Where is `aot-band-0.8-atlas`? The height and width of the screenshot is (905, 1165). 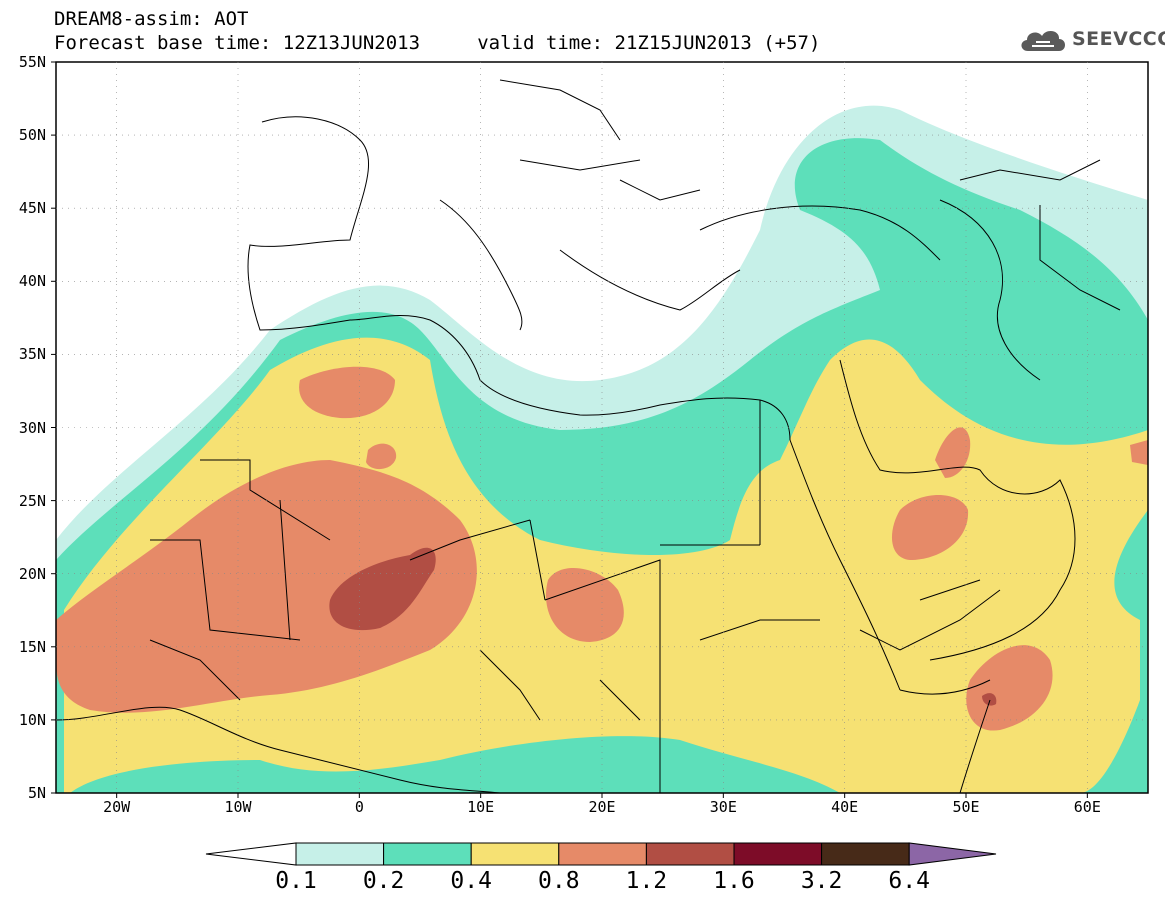
aot-band-0.8-atlas is located at coordinates (347, 392).